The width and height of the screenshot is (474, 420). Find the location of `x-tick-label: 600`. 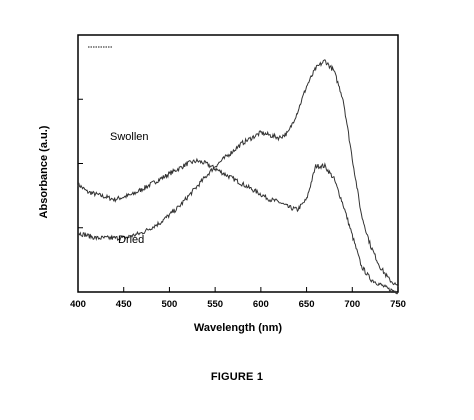

x-tick-label: 600 is located at coordinates (261, 304).